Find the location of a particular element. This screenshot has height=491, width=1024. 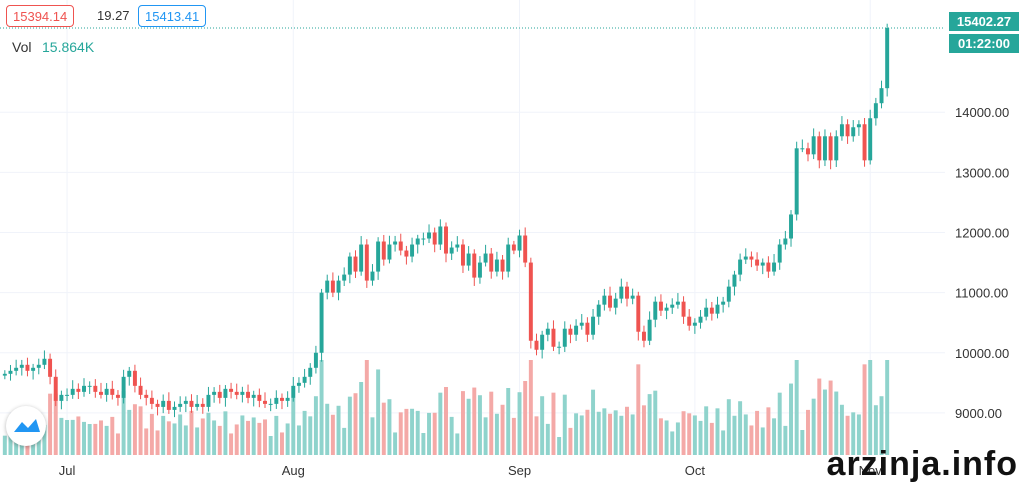

x-tick-label: Sep is located at coordinates (519, 470).